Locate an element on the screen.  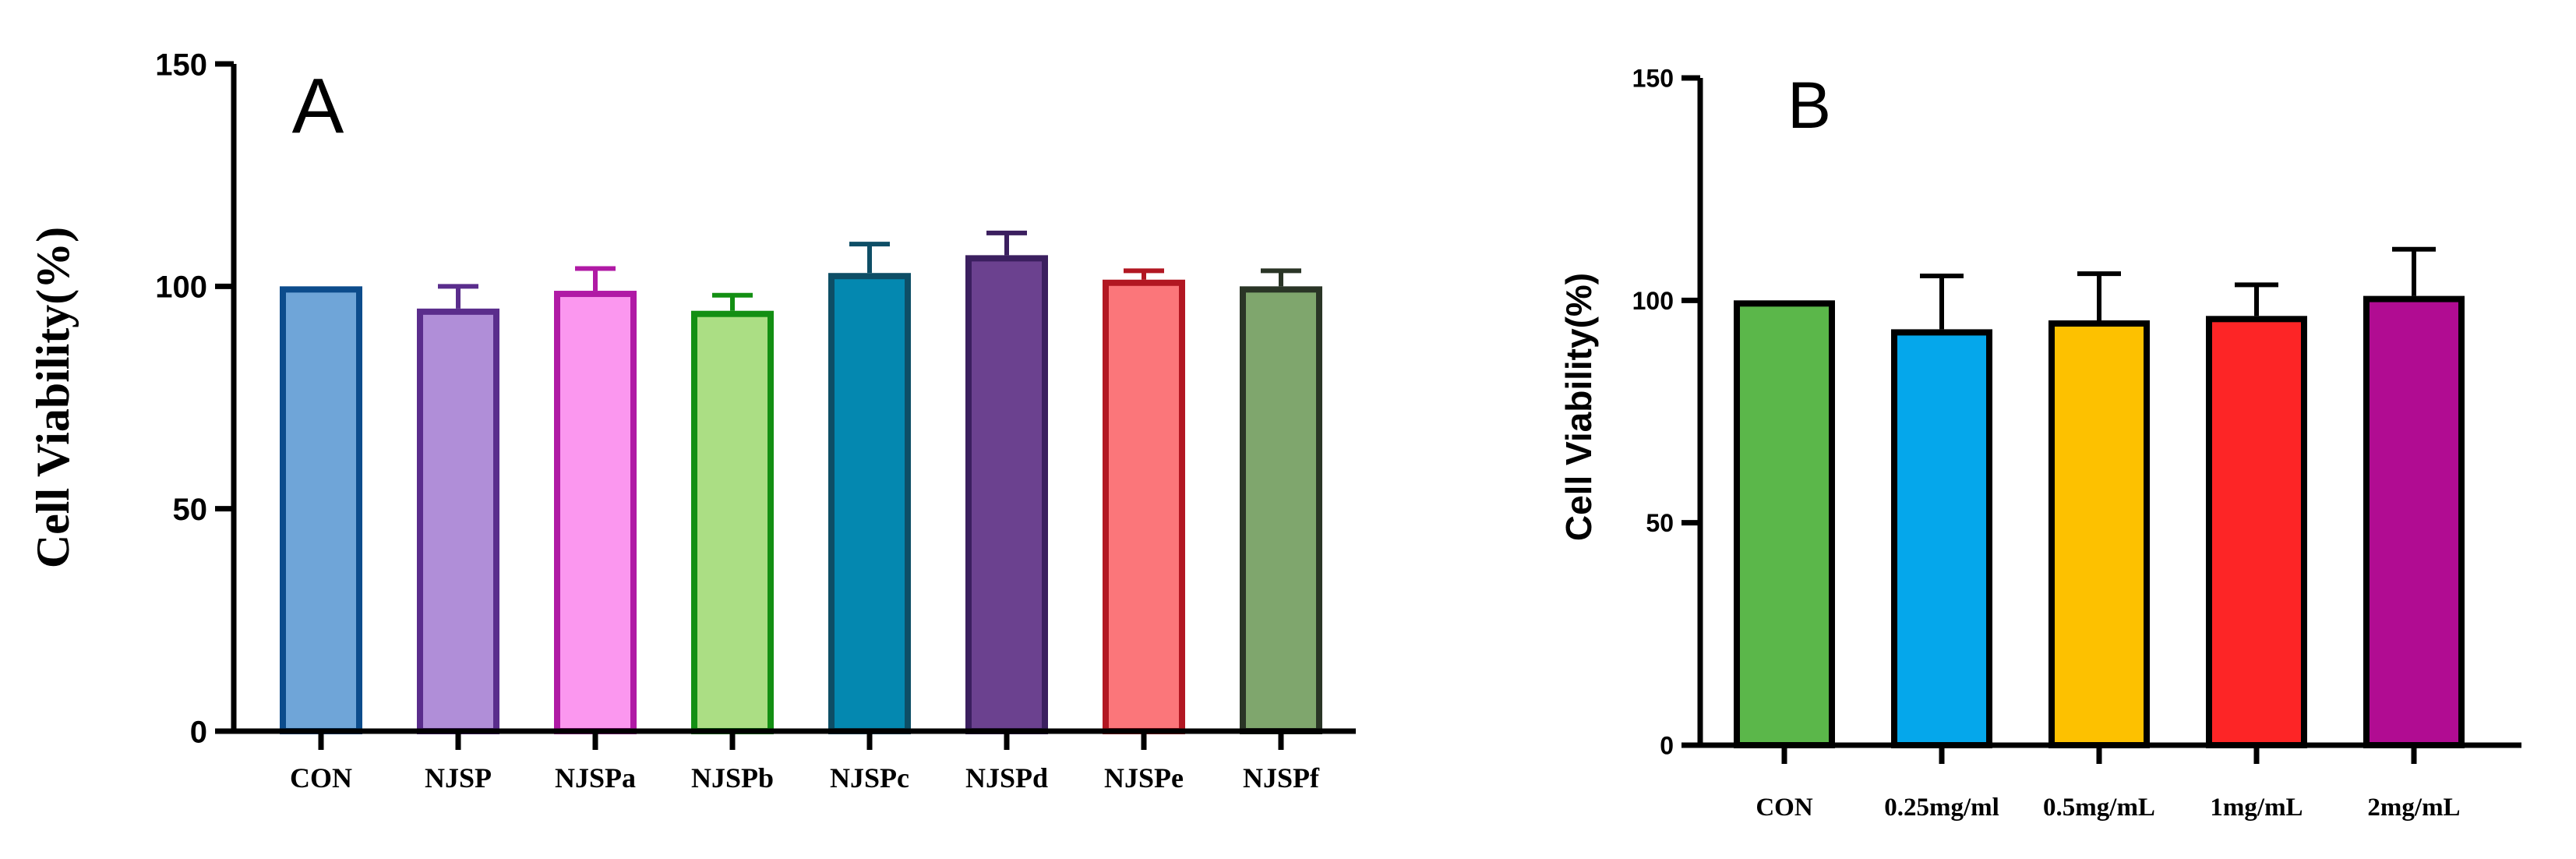
x-tick-label: NJSPd is located at coordinates (1006, 778).